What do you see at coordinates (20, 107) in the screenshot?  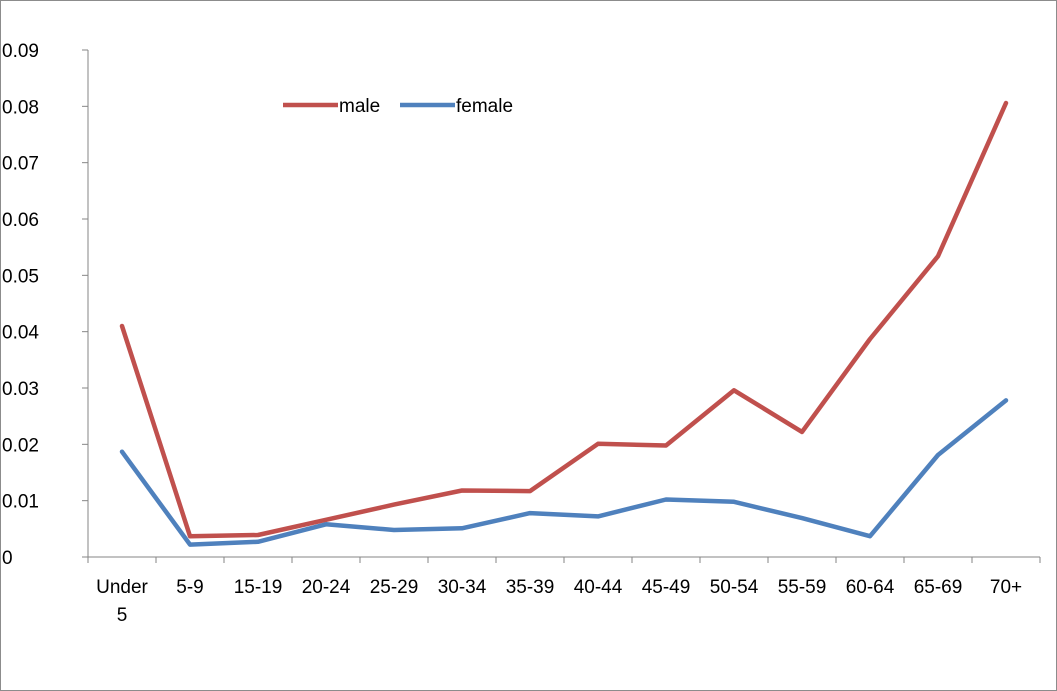 I see `y-tick-label: 0.08` at bounding box center [20, 107].